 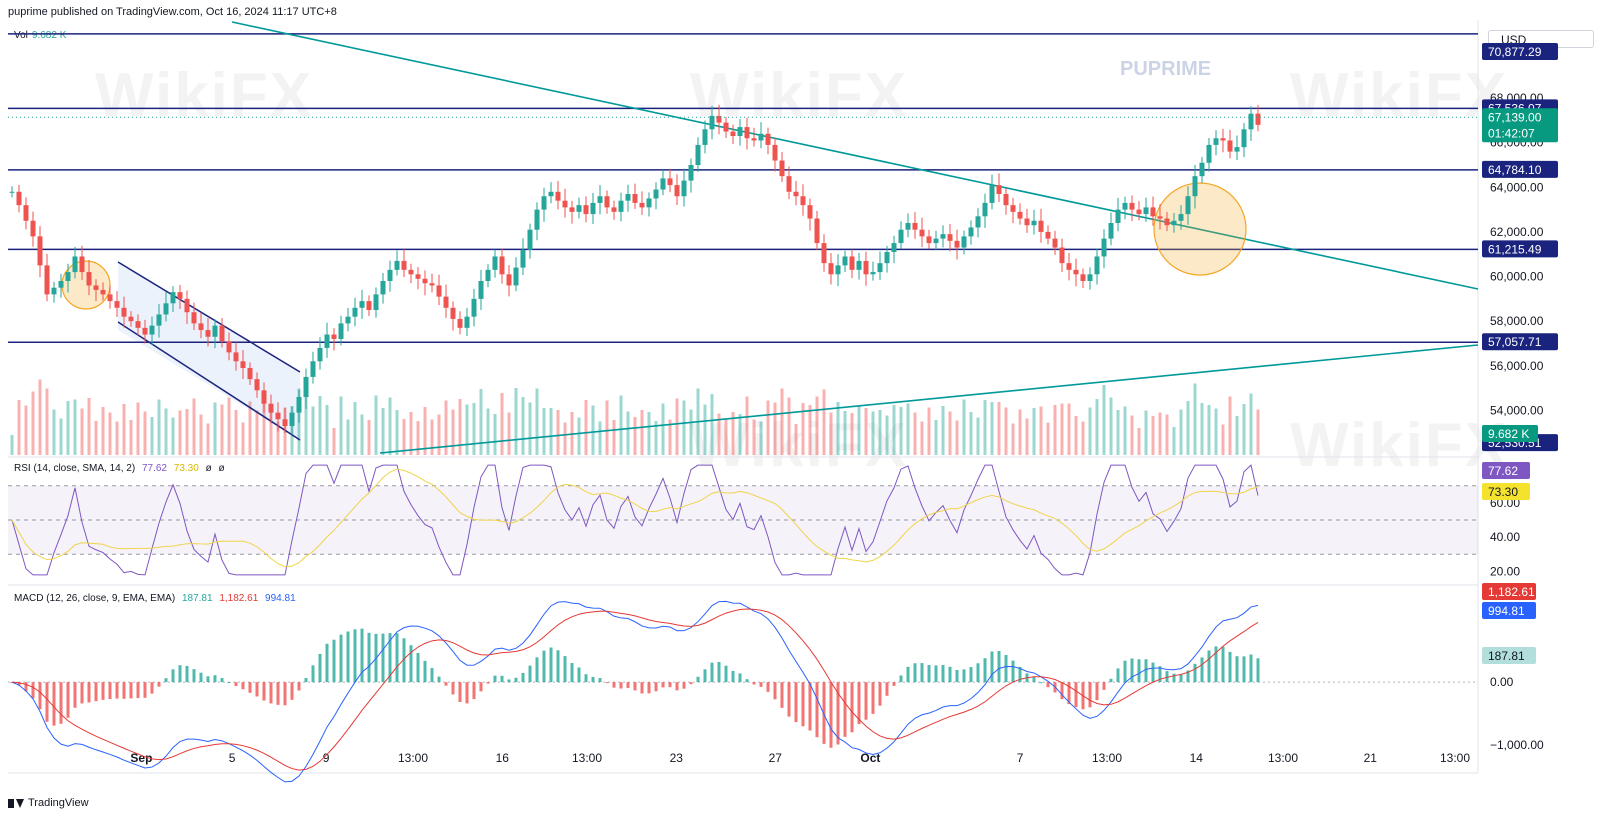 I want to click on price-tick-label: 54,000.00, so click(x=1517, y=410).